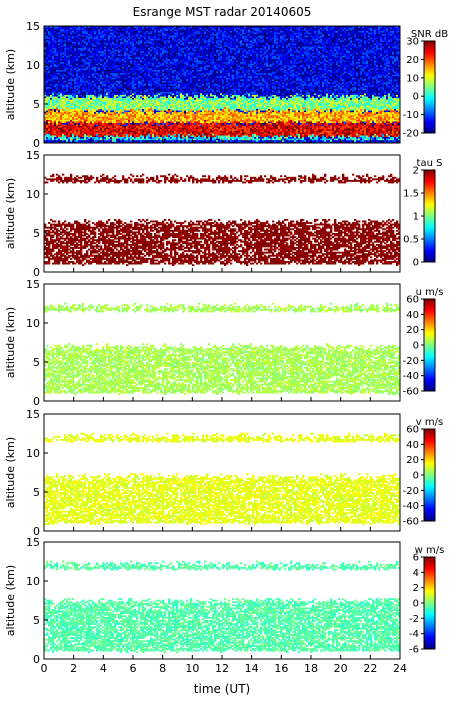  Describe the element at coordinates (222, 84) in the screenshot. I see `heatmap-cells` at that location.